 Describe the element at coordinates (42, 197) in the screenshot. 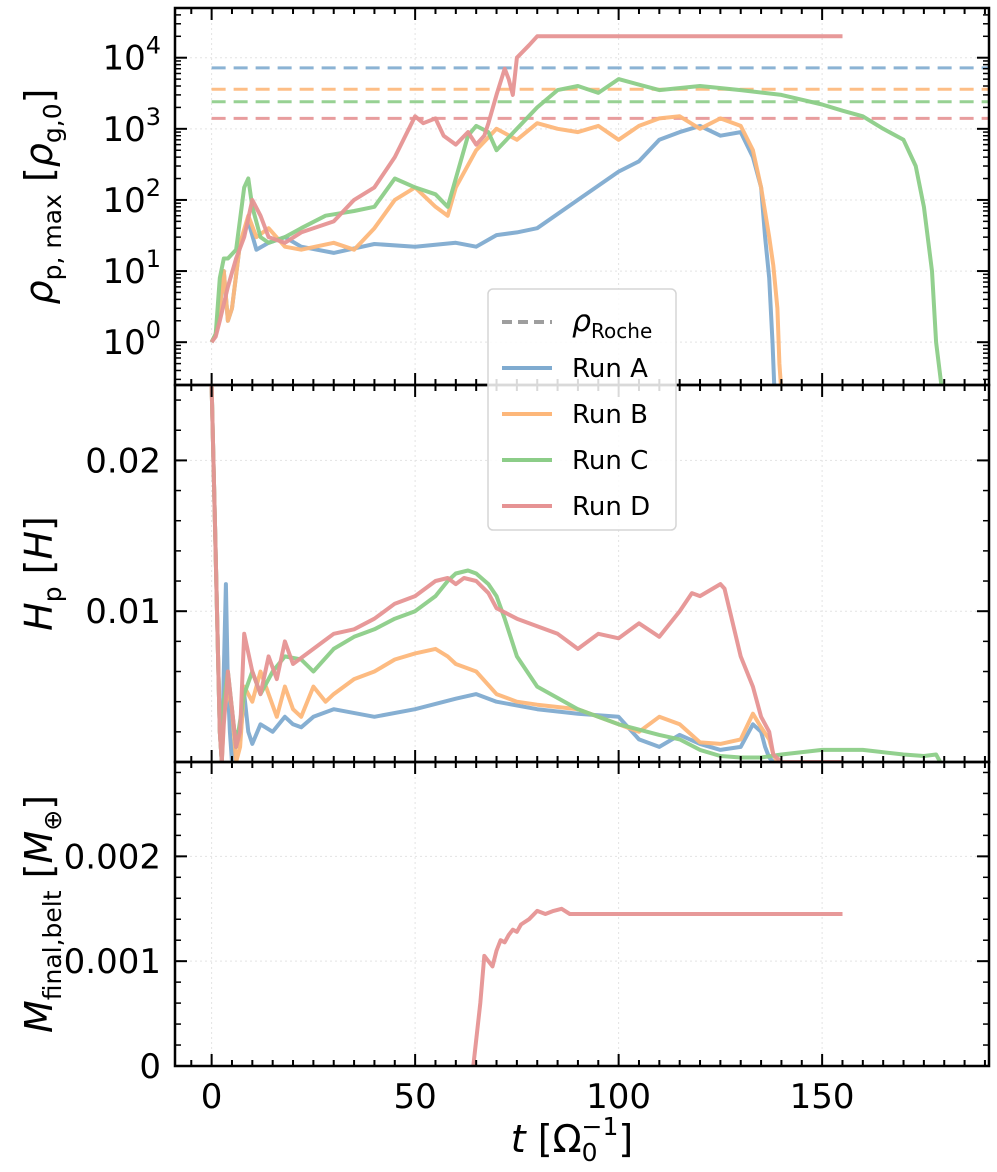

I see `y-axis-label: ρp, max [ρg,0]` at that location.